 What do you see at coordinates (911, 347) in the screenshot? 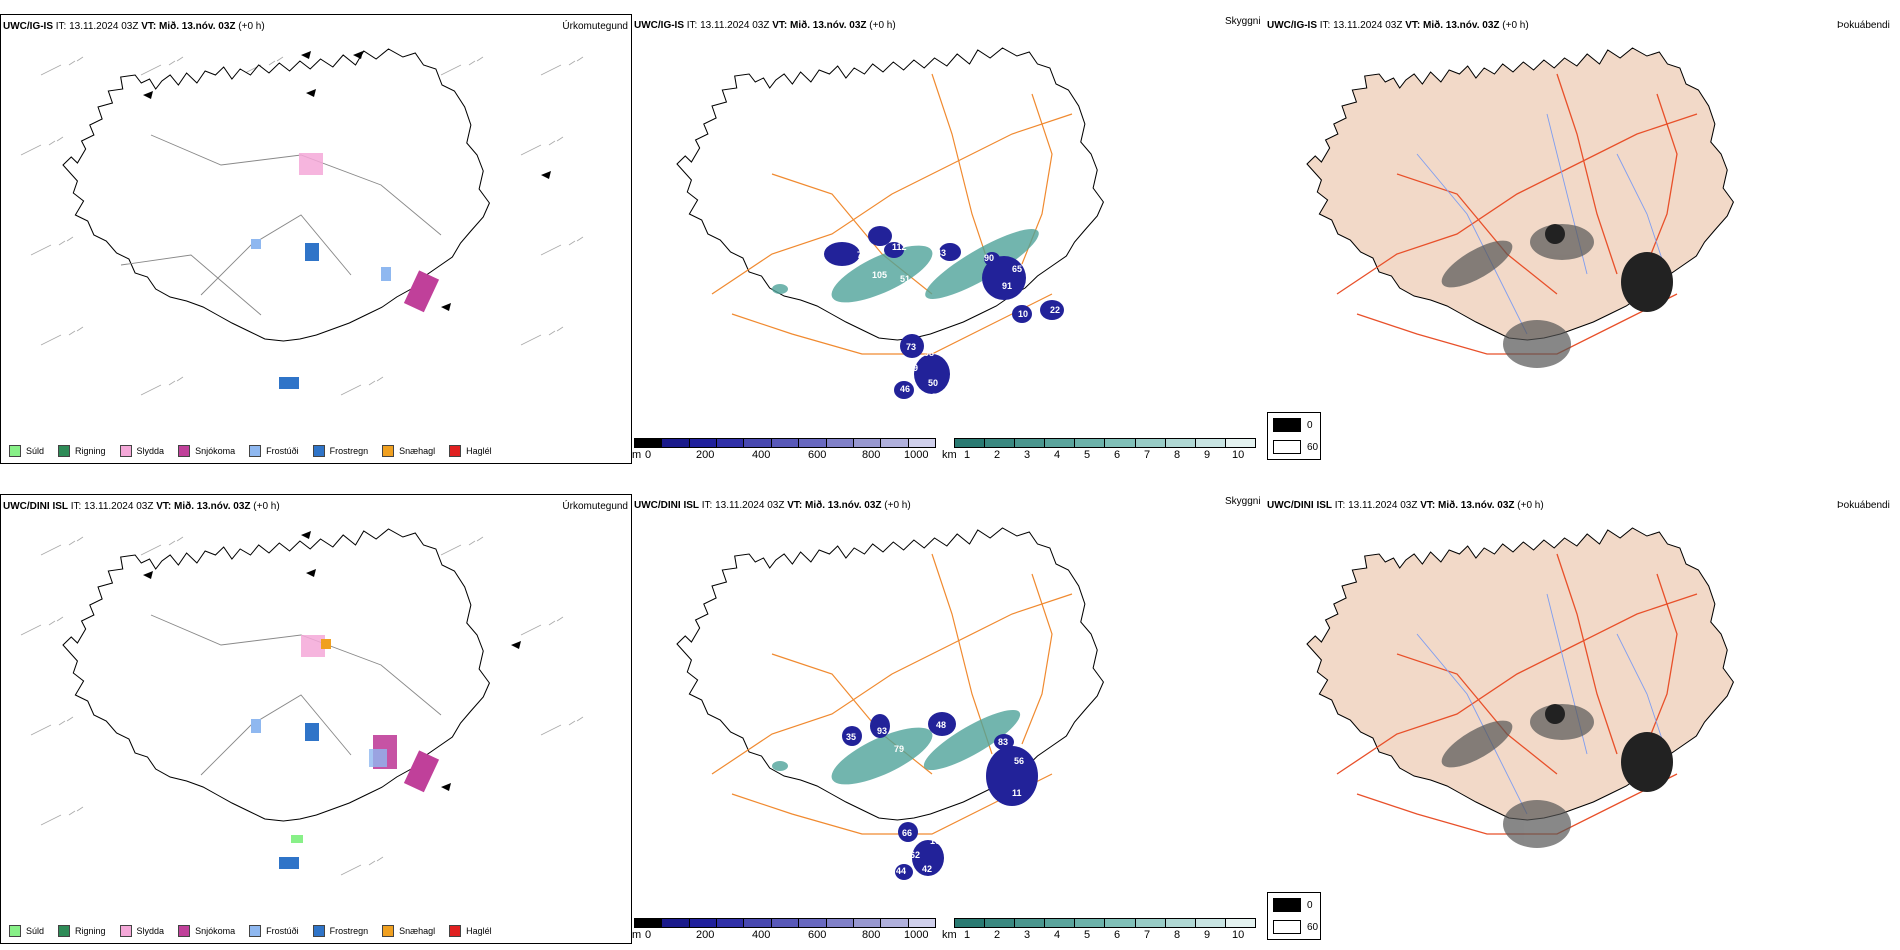
I see `ceiling-label: 73` at bounding box center [911, 347].